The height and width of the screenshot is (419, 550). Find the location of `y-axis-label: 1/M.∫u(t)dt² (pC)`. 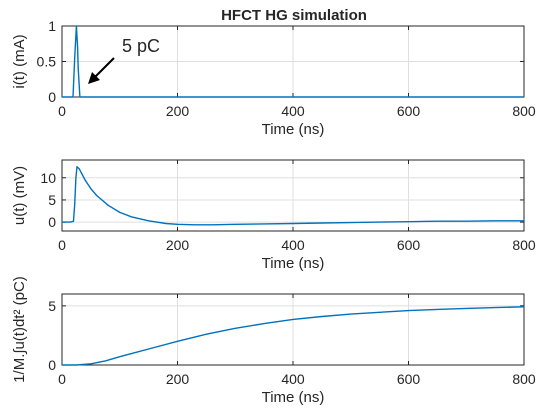

y-axis-label: 1/M.∫u(t)dt² (pC) is located at coordinates (19, 329).